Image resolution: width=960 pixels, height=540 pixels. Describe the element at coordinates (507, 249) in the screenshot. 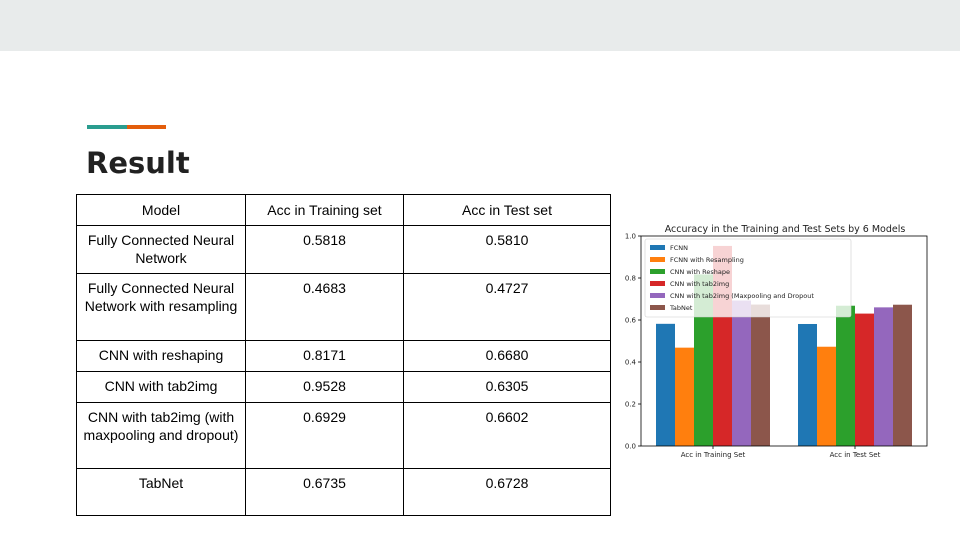

I see `cell-test: 0.5810` at that location.